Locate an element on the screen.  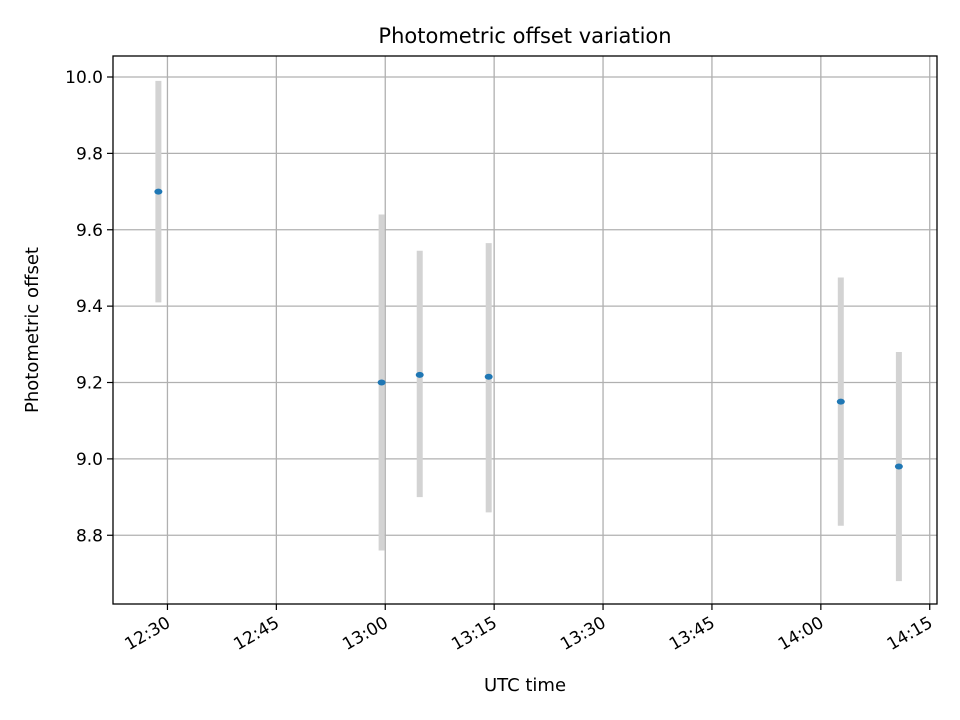
y-axis: 8.8 9.0 9.2 9.4 9.6 9.8 10.0 is located at coordinates (89, 307).